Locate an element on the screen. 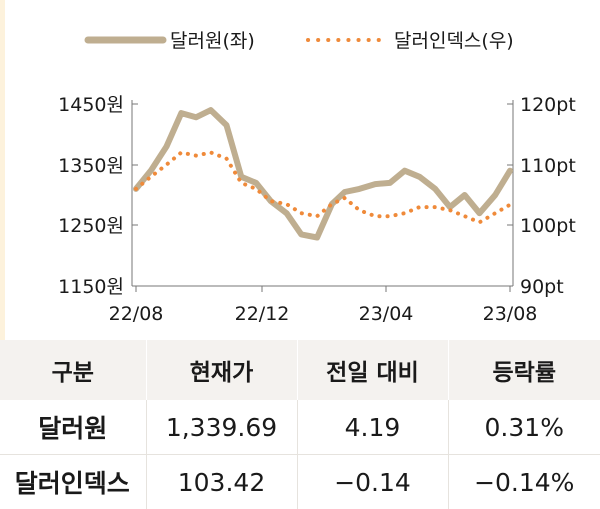 The image size is (600, 509). left-tick-label: 1350원 is located at coordinates (91, 166).